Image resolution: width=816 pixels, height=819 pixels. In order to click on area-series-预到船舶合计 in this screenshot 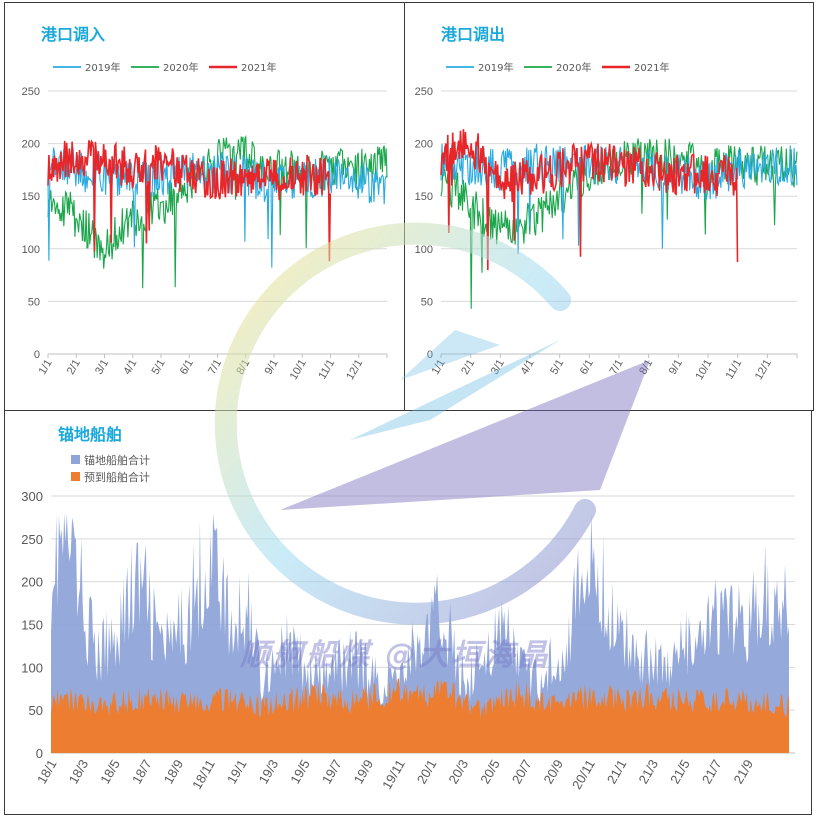, I will do `click(420, 715)`.